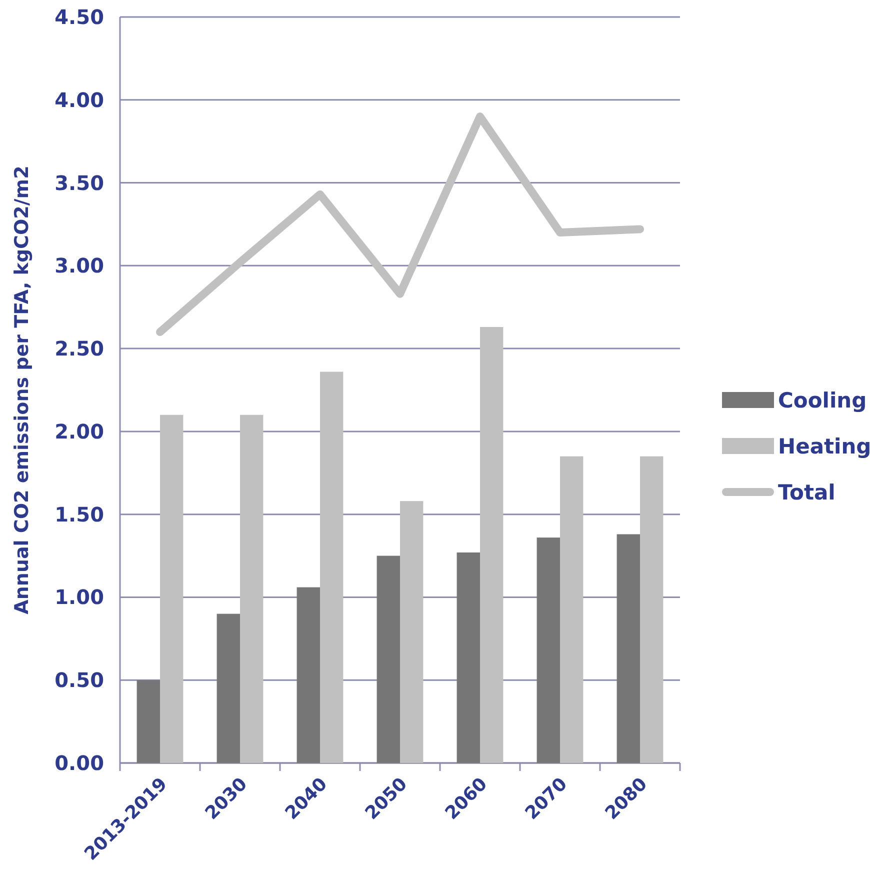 Image resolution: width=870 pixels, height=884 pixels. Describe the element at coordinates (79, 100) in the screenshot. I see `y-tick-label: 4.00` at that location.